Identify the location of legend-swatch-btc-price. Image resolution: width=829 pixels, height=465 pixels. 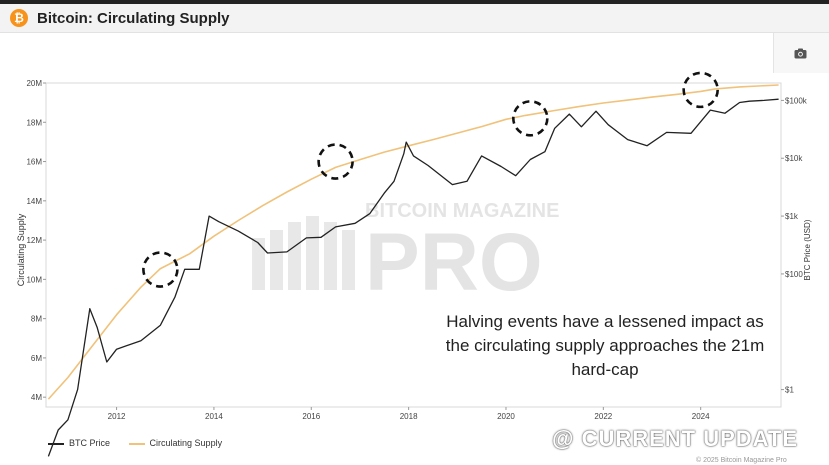
(56, 443).